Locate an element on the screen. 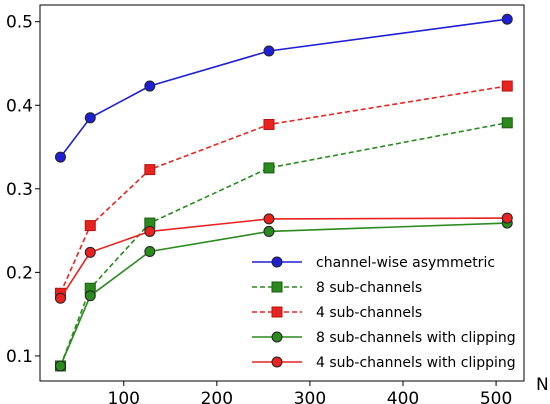 This screenshot has height=404, width=550. x-tick-label: 200 is located at coordinates (217, 396).